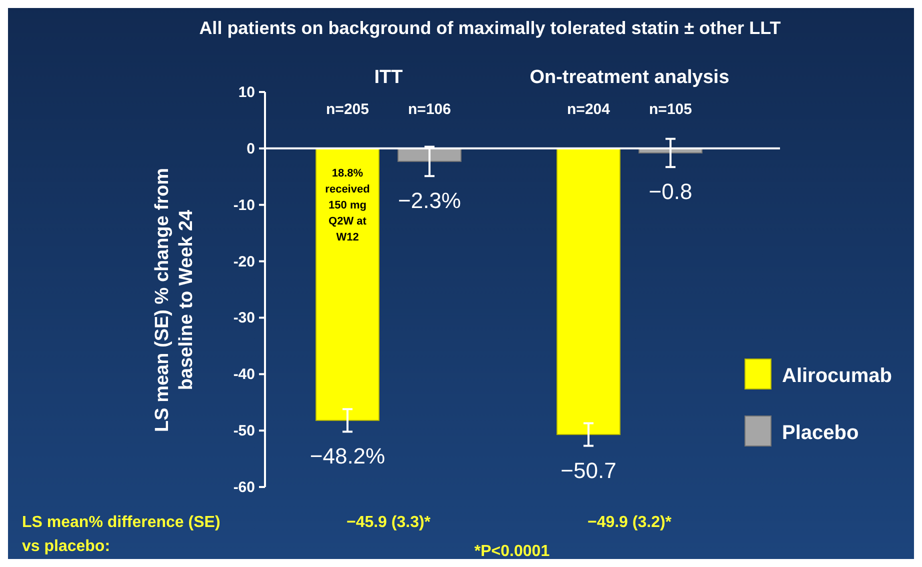 The height and width of the screenshot is (567, 922). I want to click on x-tick-label: On-treatment analysis, so click(630, 77).